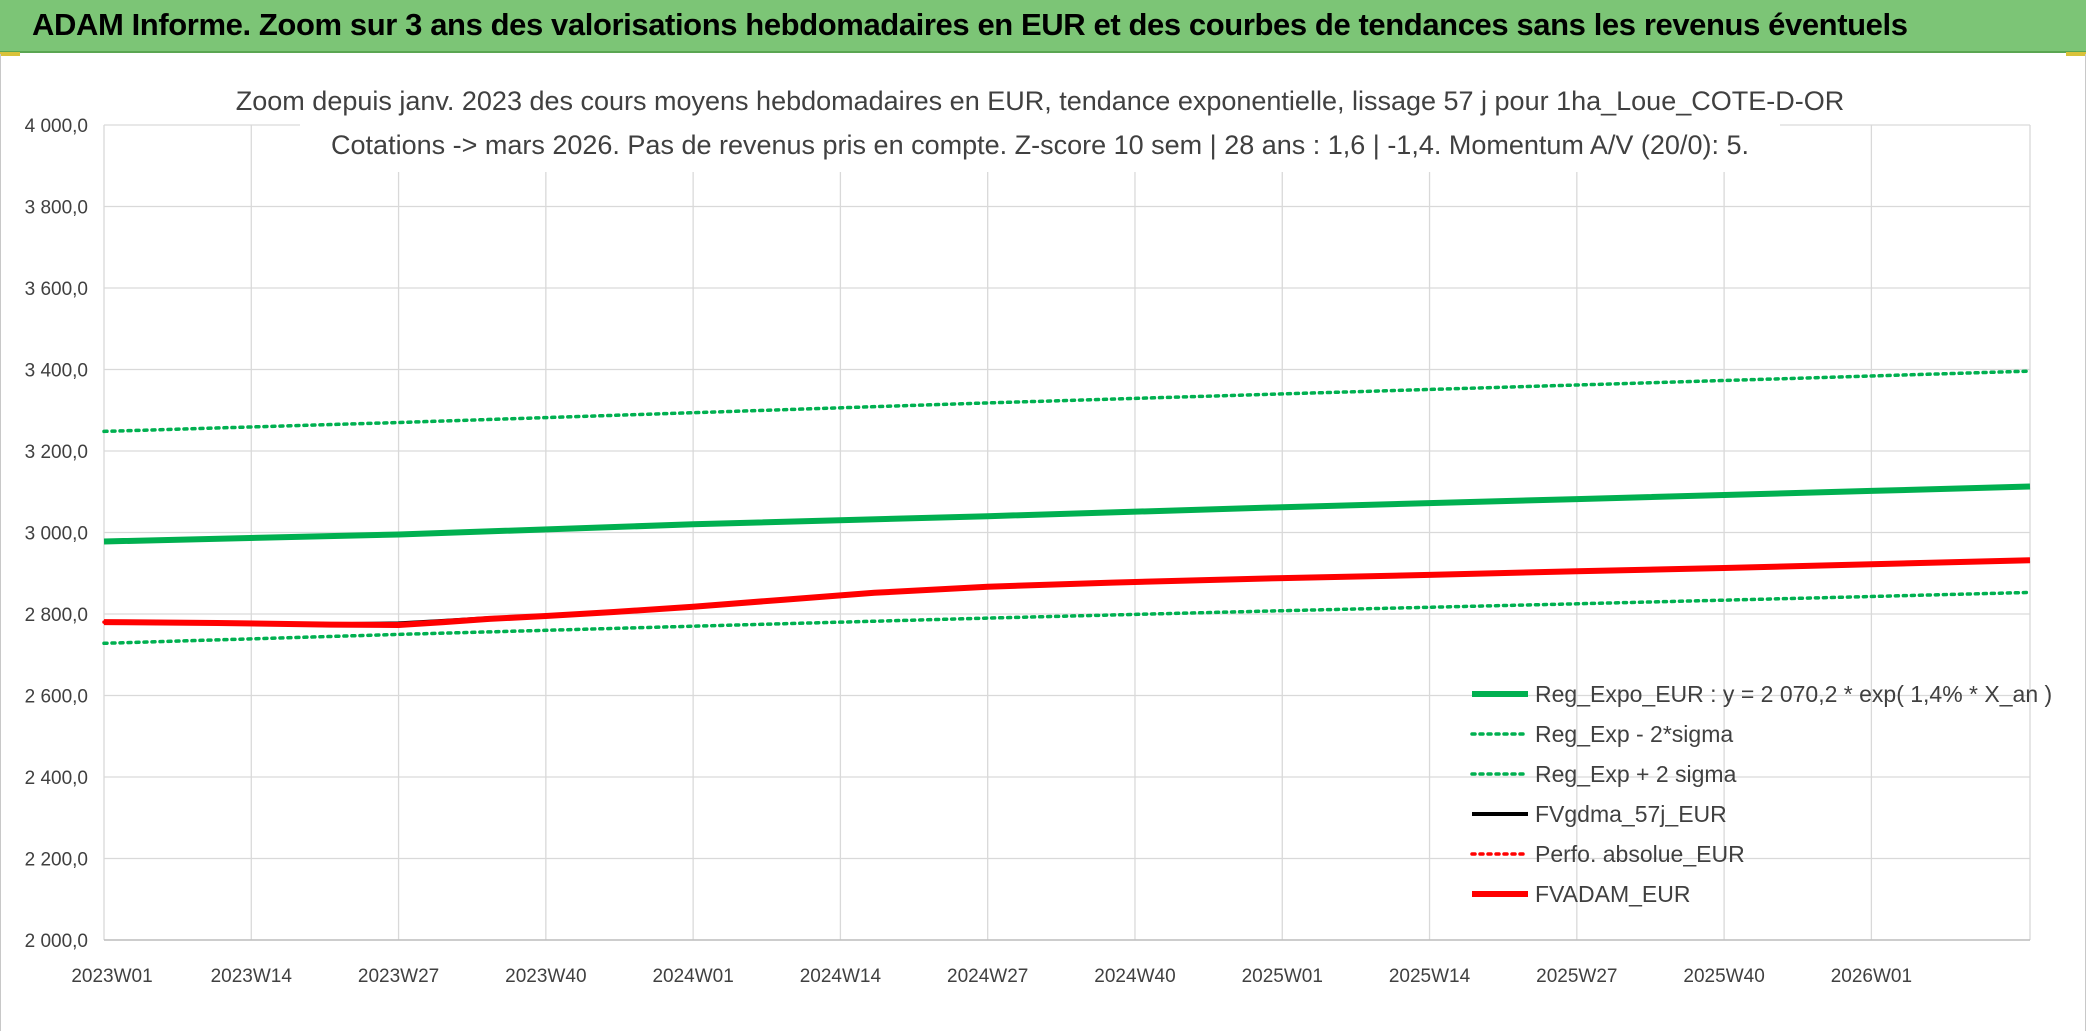  What do you see at coordinates (1134, 976) in the screenshot?
I see `x-tick-label: 2024W40` at bounding box center [1134, 976].